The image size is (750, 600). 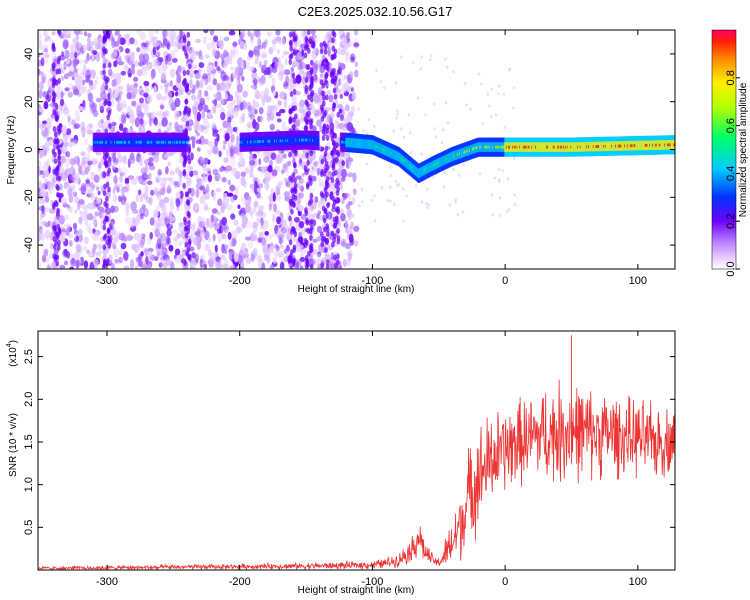 What do you see at coordinates (240, 281) in the screenshot?
I see `x-tick-label: -200` at bounding box center [240, 281].